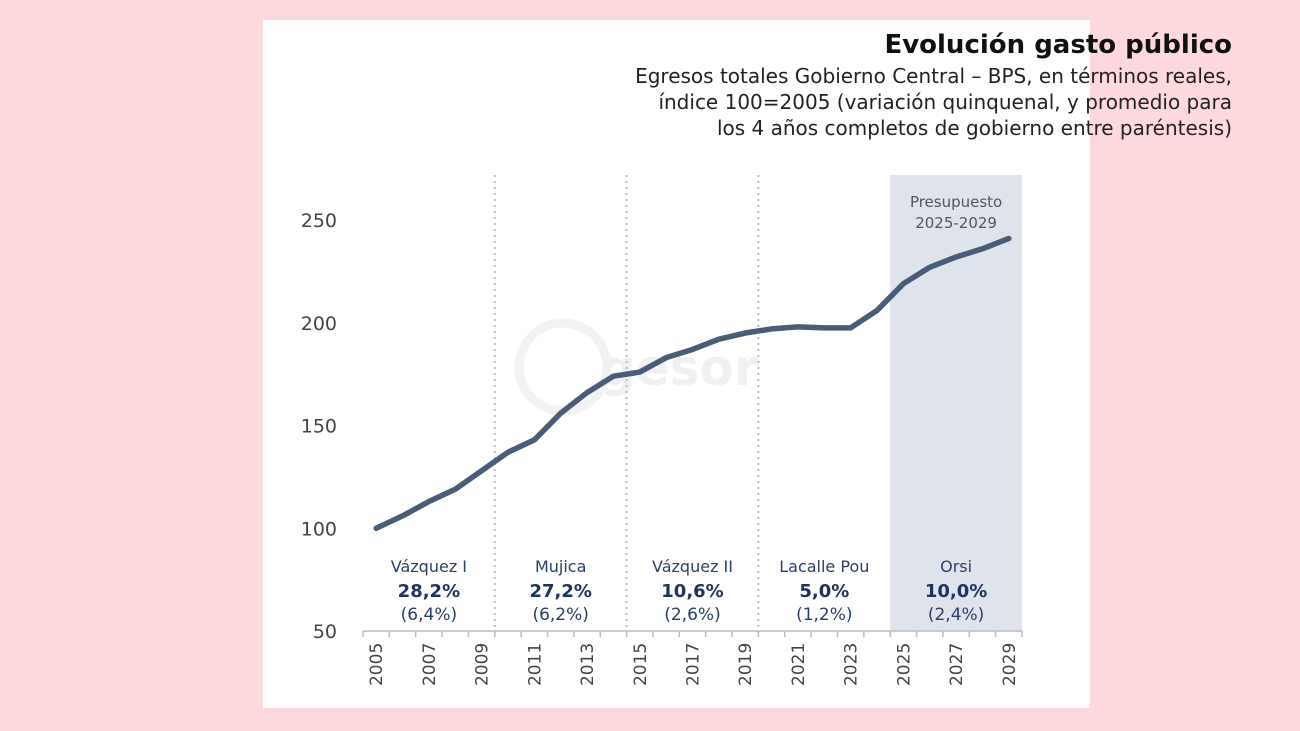 This screenshot has height=731, width=1300. I want to click on x-tick-label: 2011, so click(535, 664).